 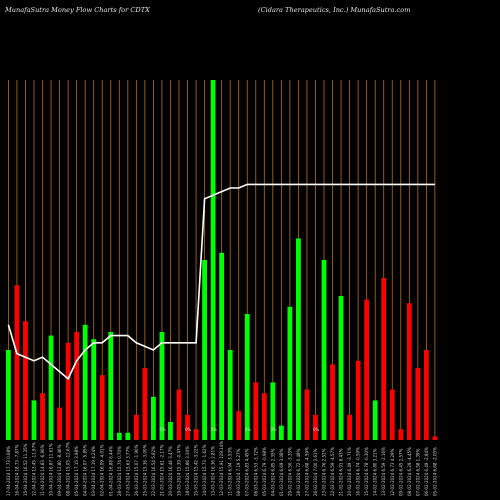 I want to click on x-tick-label: 13-03-2024 16.36 2.81%, so click(x=213, y=471).